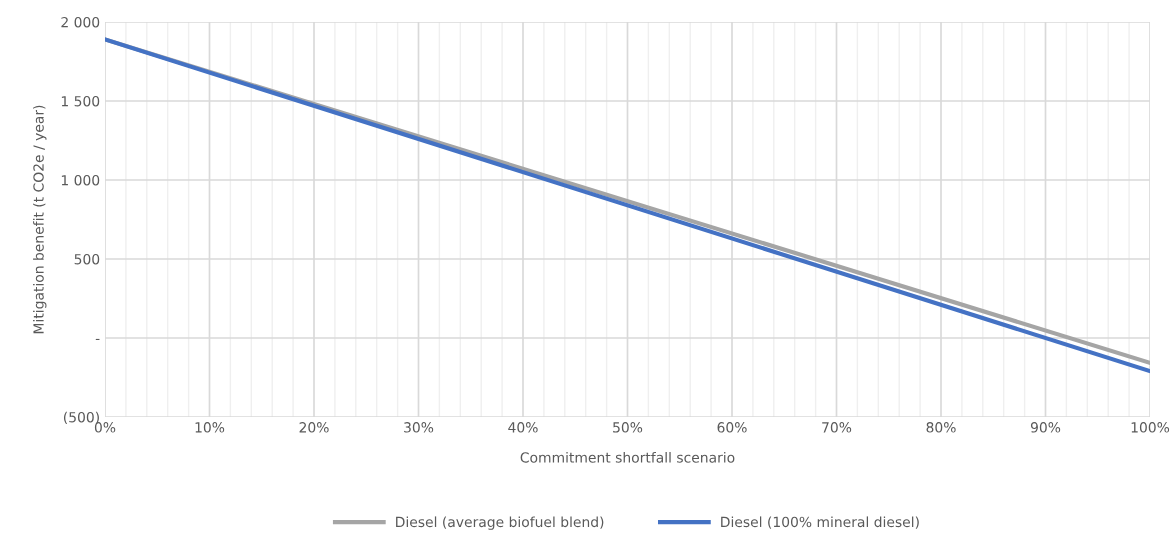 Image resolution: width=1176 pixels, height=540 pixels. I want to click on x-axis-title: Commitment shortfall scenario, so click(627, 457).